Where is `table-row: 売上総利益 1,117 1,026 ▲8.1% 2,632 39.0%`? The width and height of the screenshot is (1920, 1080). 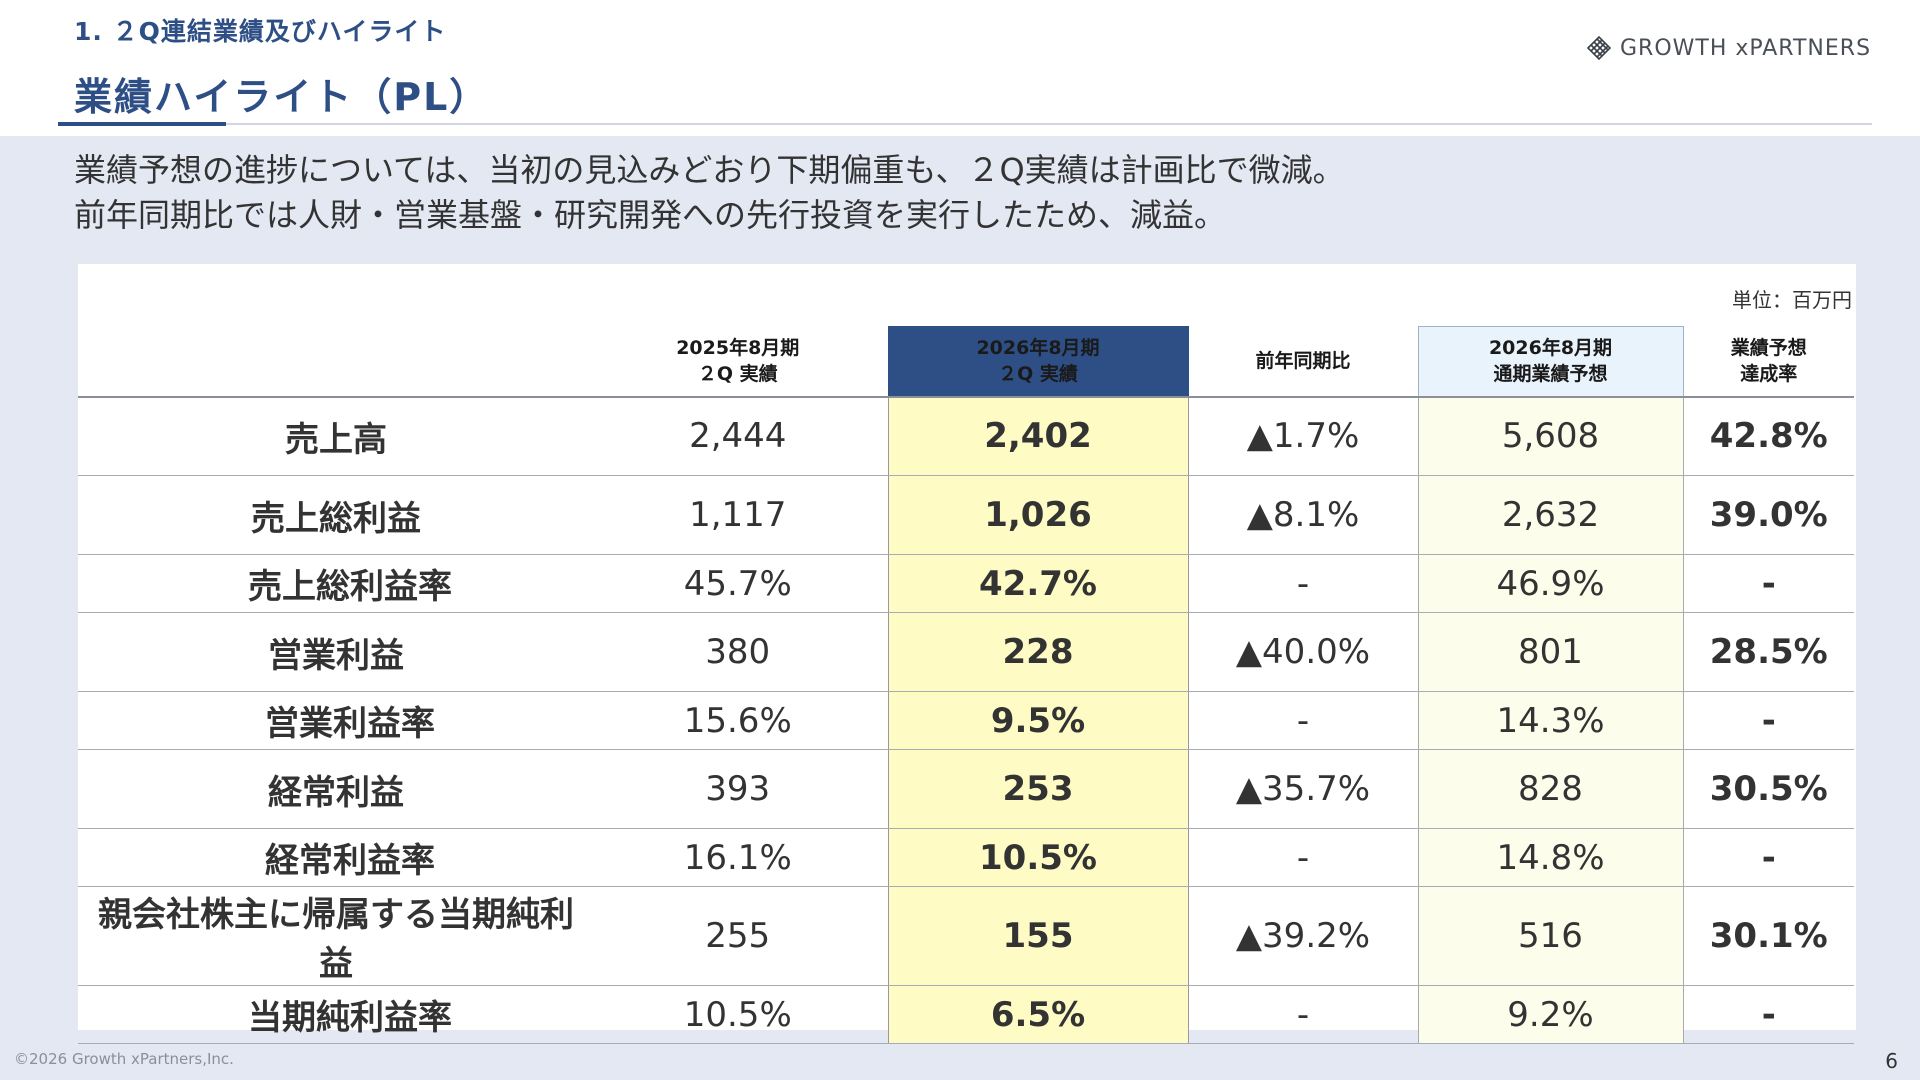
table-row: 売上総利益 1,117 1,026 ▲8.1% 2,632 39.0% is located at coordinates (966, 515).